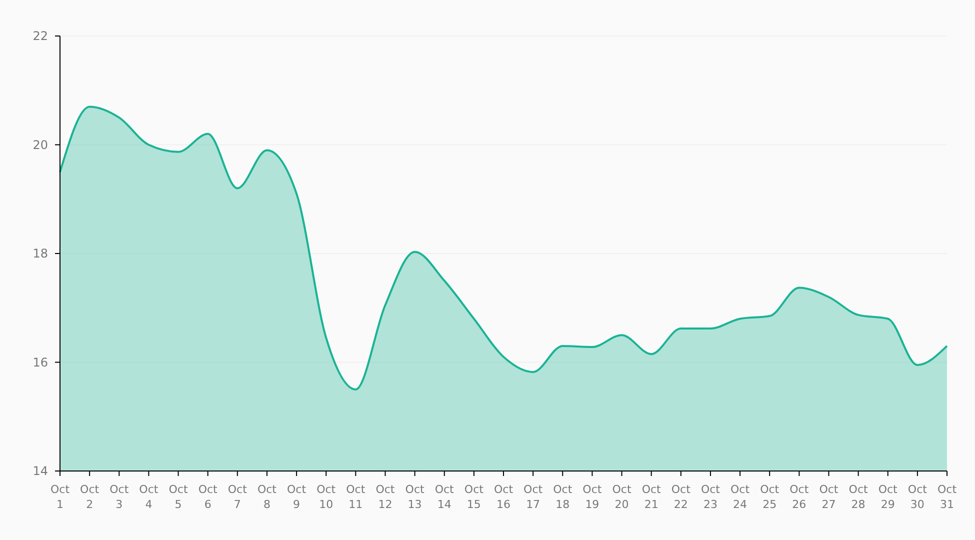 This screenshot has width=975, height=540. I want to click on x-tick-label: Oct 28, so click(858, 497).